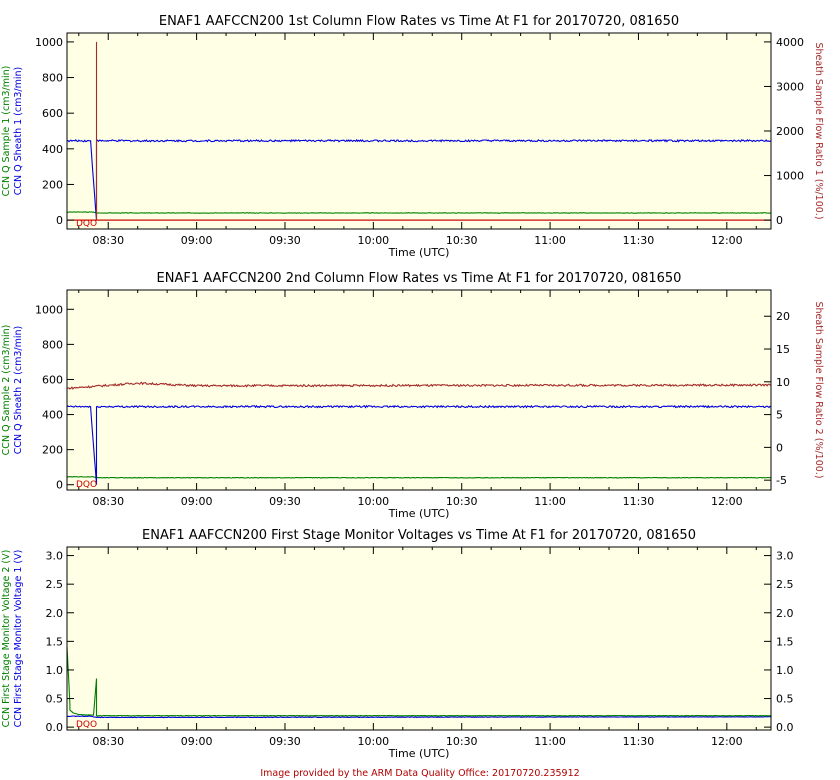  What do you see at coordinates (790, 131) in the screenshot?
I see `y-tick-label-right: 2000` at bounding box center [790, 131].